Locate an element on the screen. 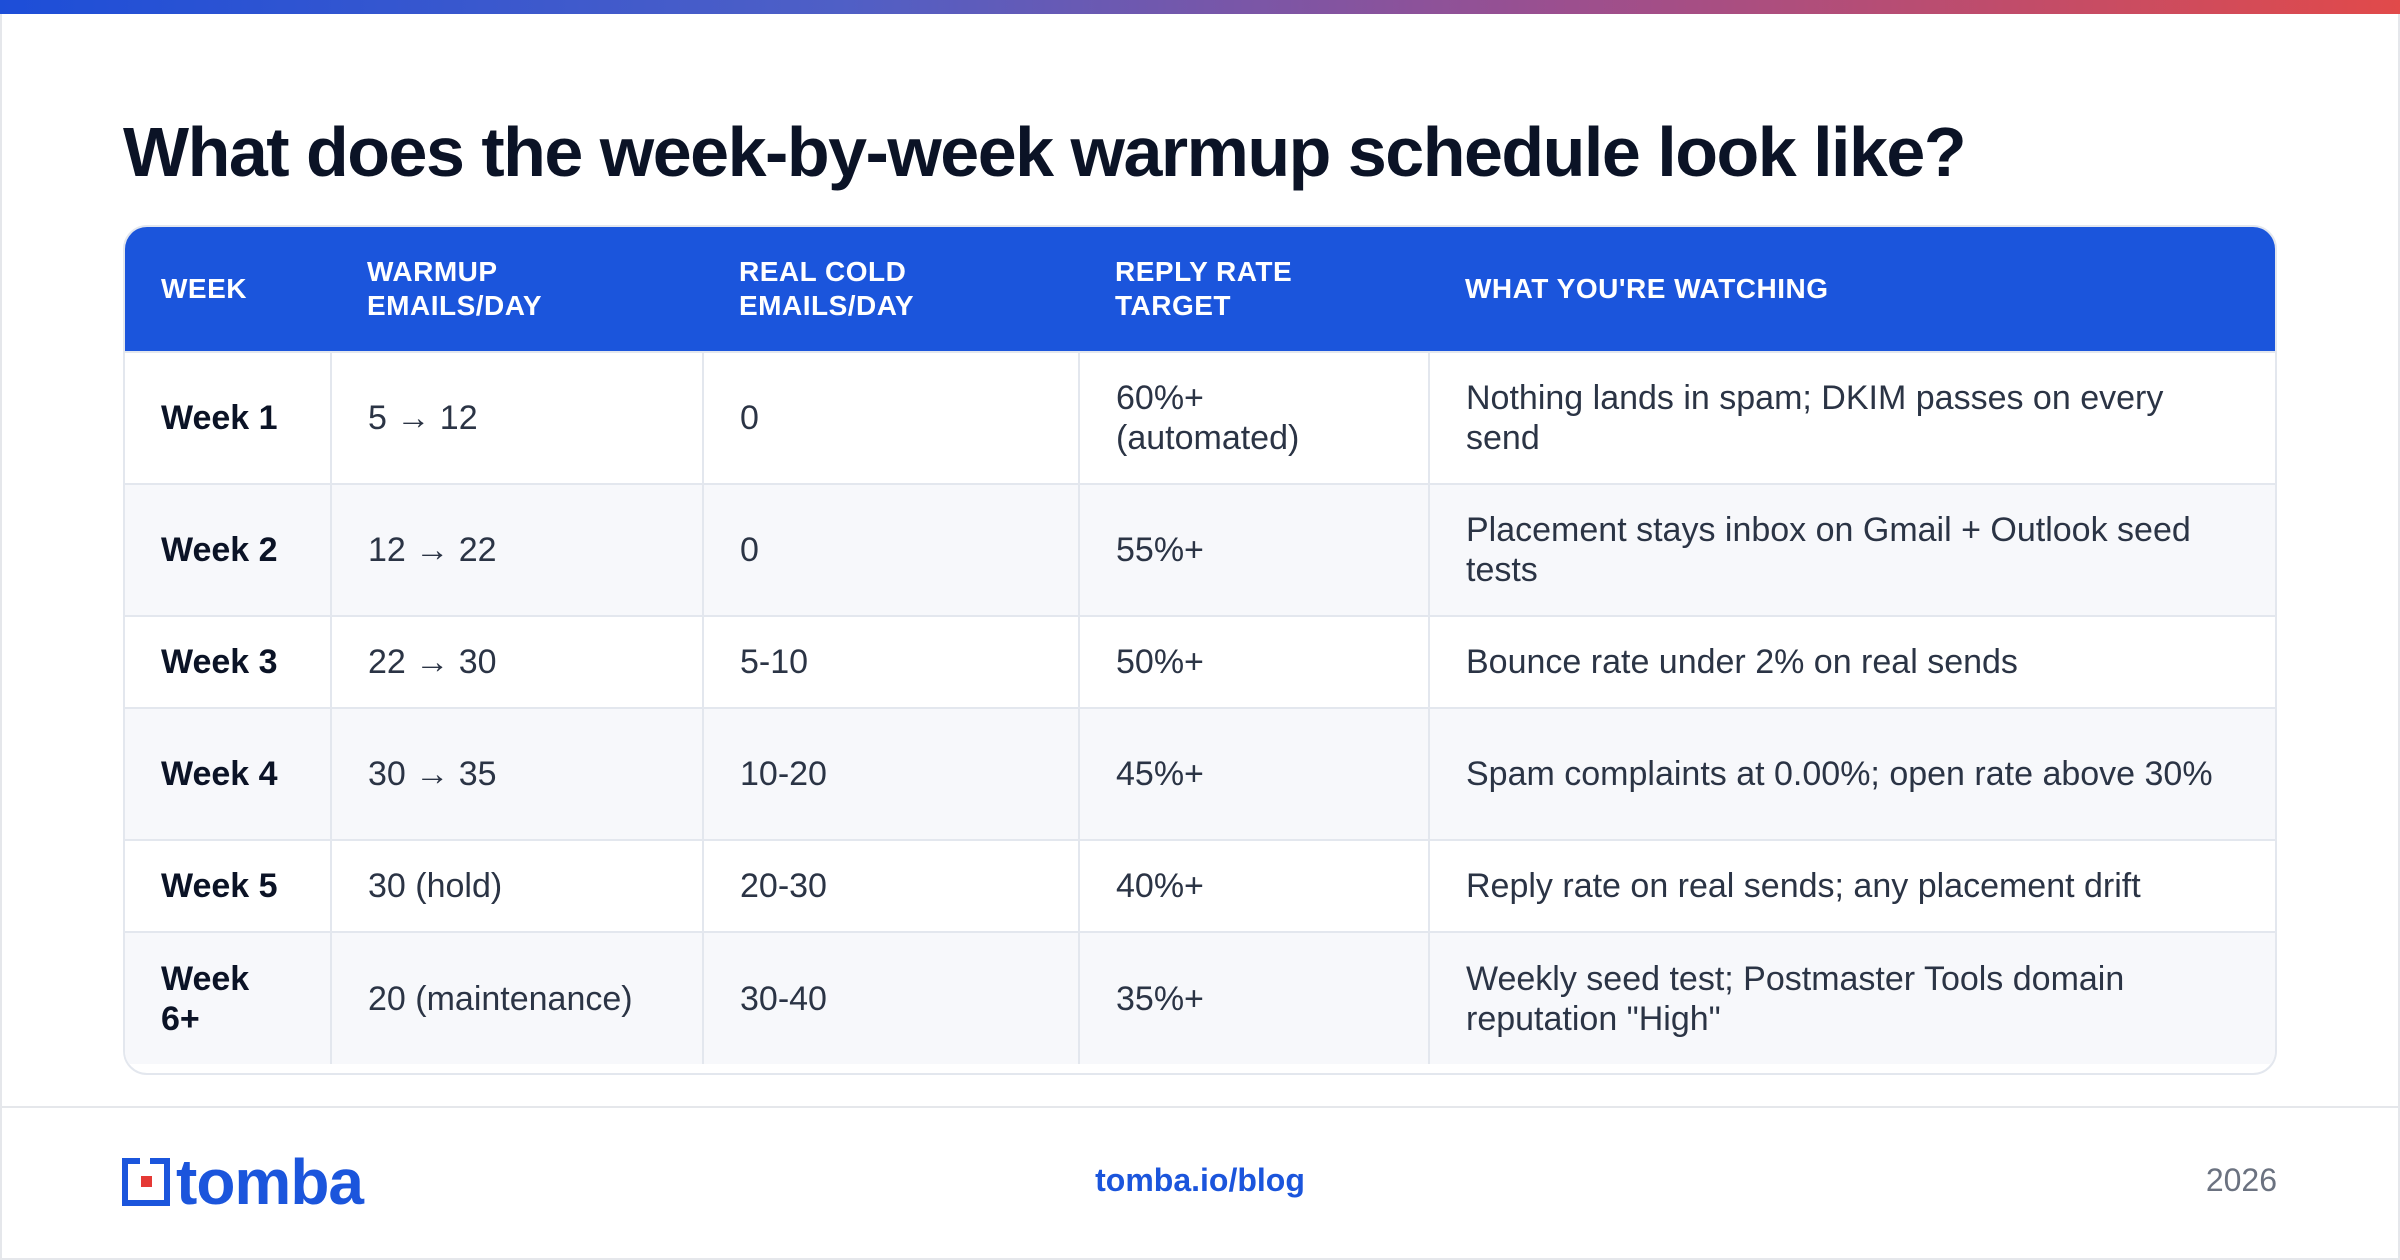  footer-year: 2026 is located at coordinates (2241, 1180).